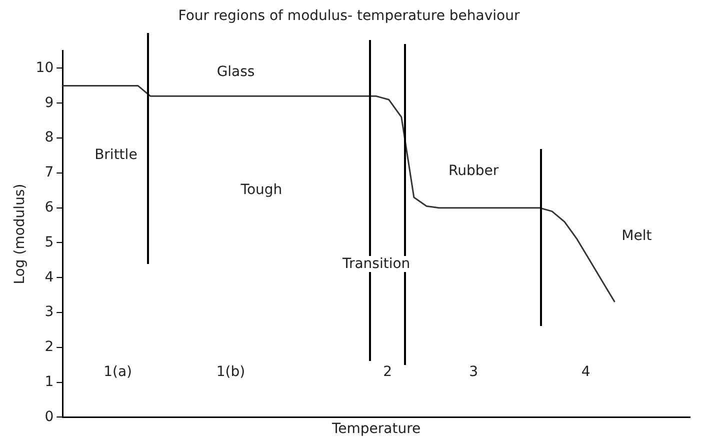 The height and width of the screenshot is (446, 708). I want to click on y-tick-label: 8, so click(49, 138).